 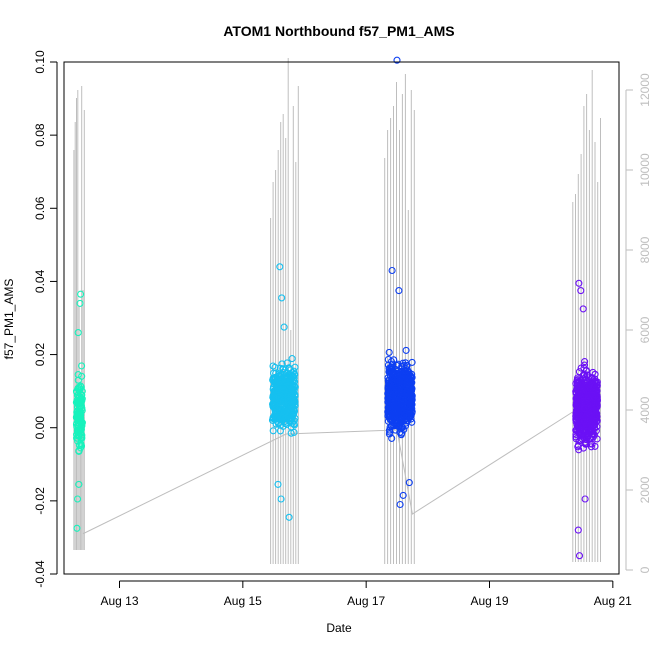 What do you see at coordinates (644, 90) in the screenshot?
I see `y2-tick-label: 12000` at bounding box center [644, 90].